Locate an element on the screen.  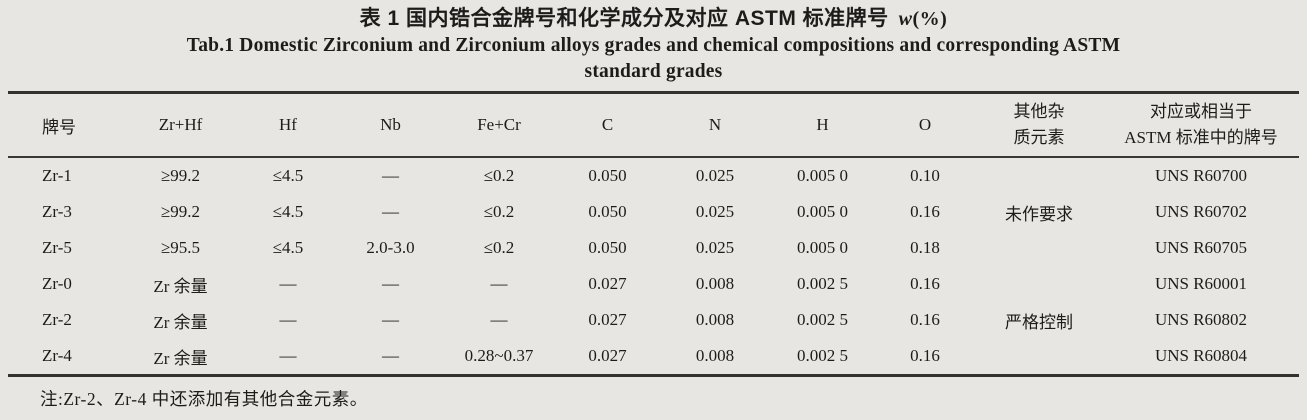
table-title-chinese-text: 表 1 国内锆合金牌号和化学成分及对应 ASTM 标准牌号 is located at coordinates (624, 18).